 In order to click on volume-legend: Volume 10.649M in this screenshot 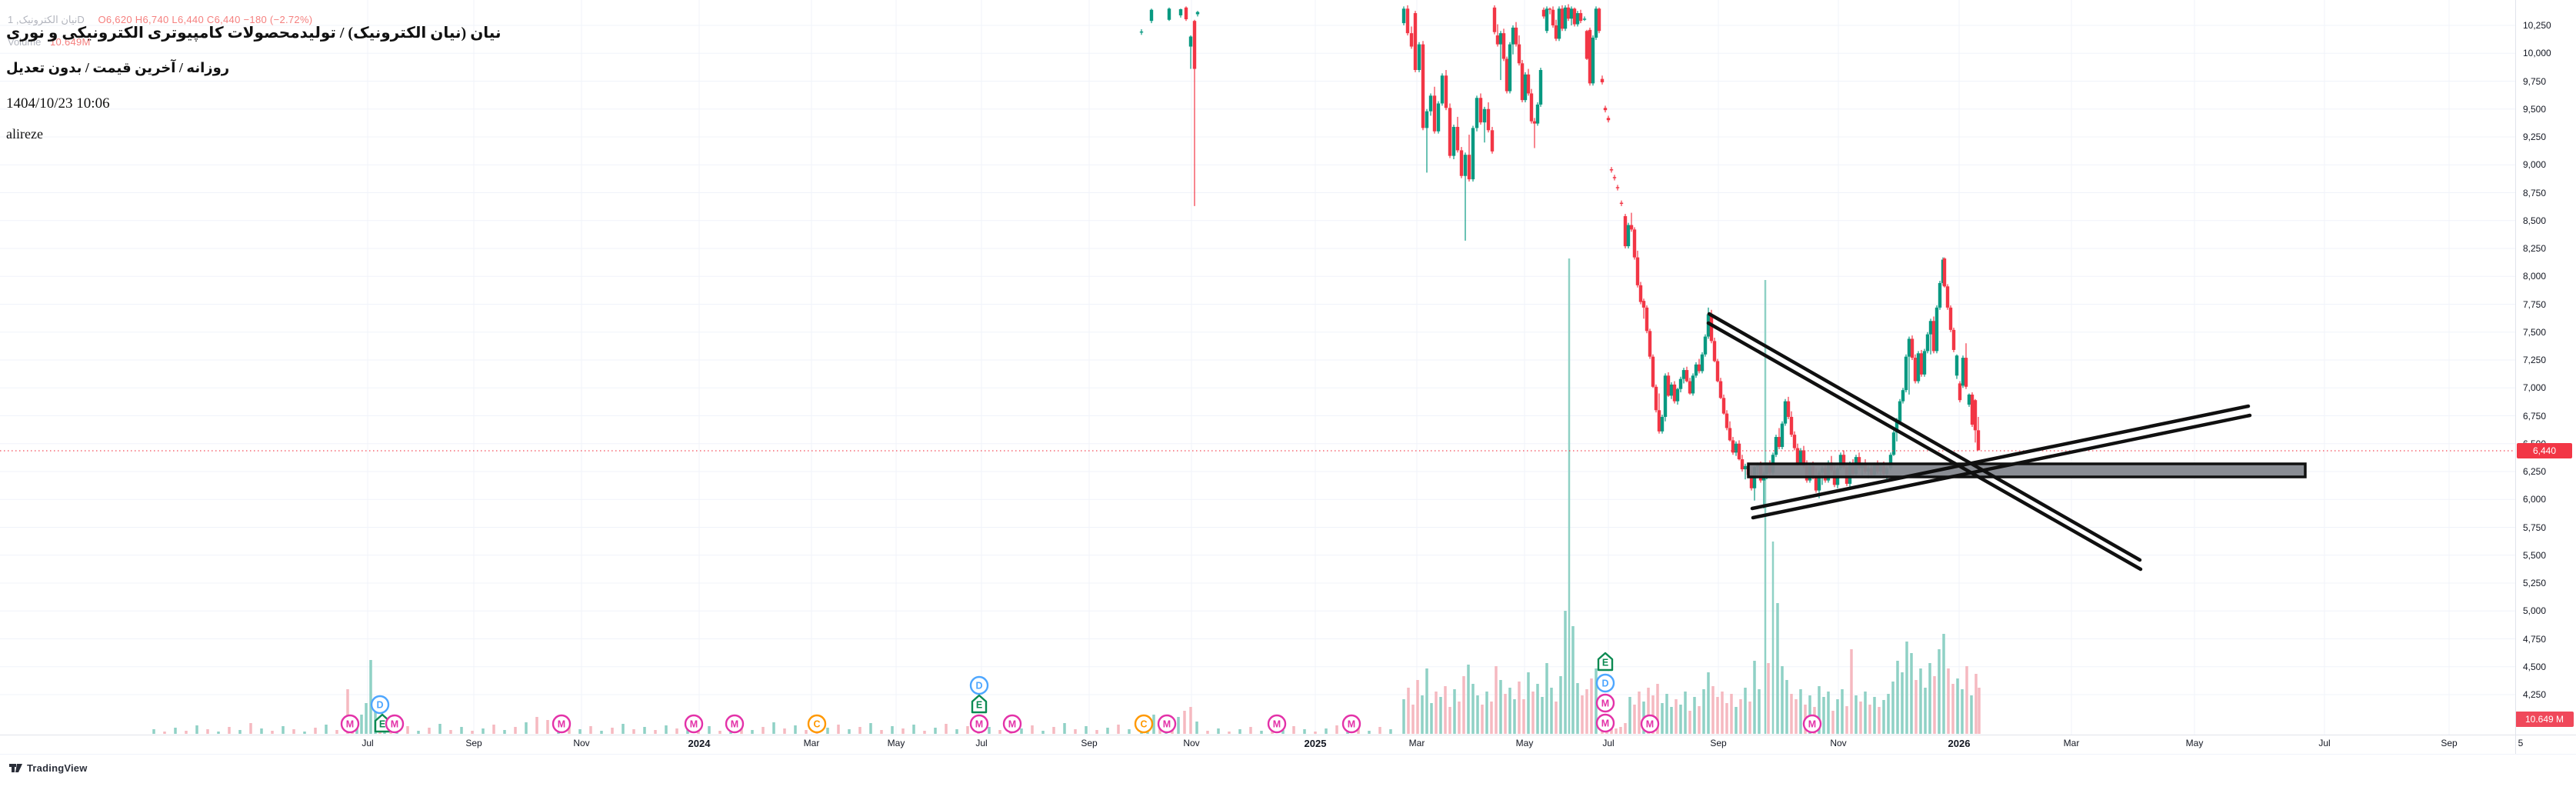, I will do `click(49, 42)`.